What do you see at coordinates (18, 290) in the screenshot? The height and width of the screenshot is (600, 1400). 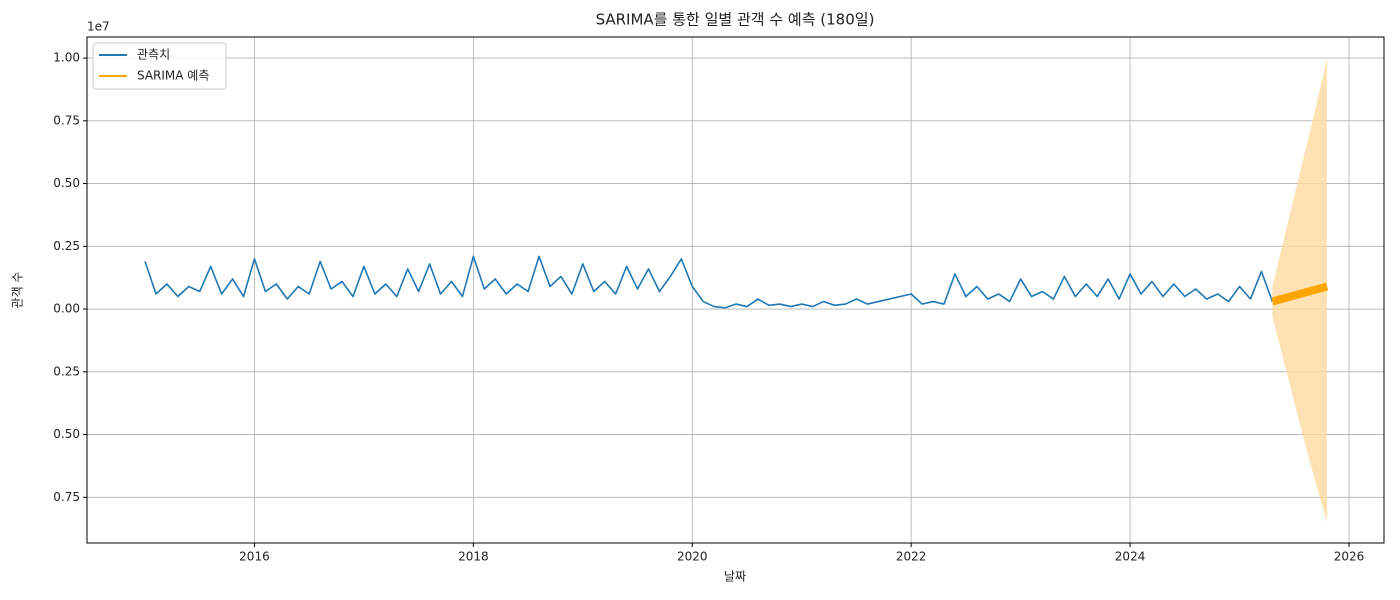 I see `y-axis-label: 관객 수` at bounding box center [18, 290].